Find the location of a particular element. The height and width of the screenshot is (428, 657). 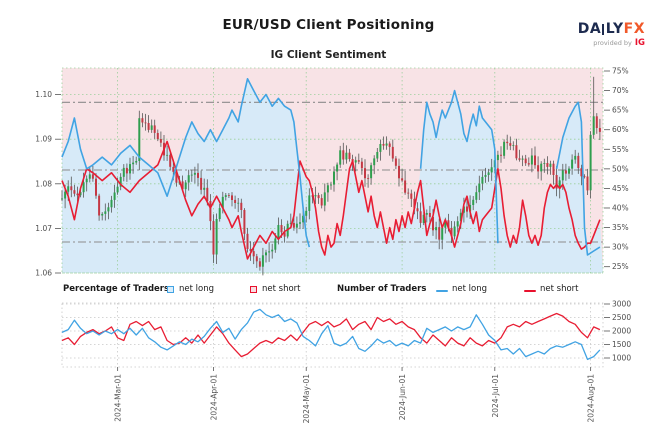

svg-text: 1.09 is located at coordinates (43, 139).